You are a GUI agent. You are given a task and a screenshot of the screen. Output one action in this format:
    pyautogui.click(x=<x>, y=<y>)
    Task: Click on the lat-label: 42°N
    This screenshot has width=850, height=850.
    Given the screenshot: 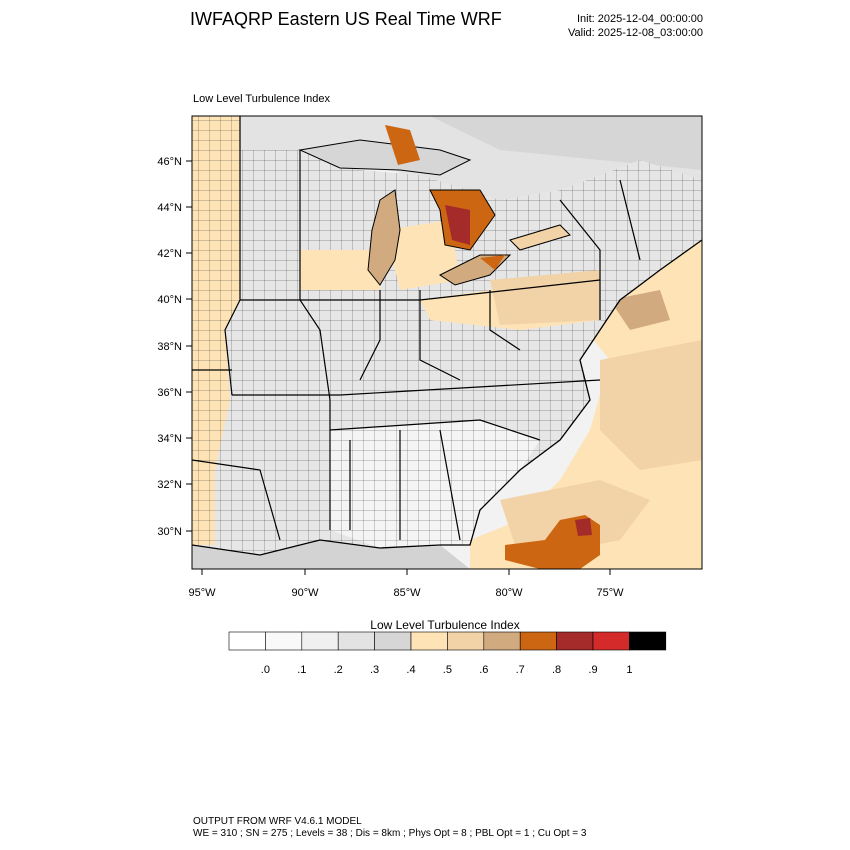 What is the action you would take?
    pyautogui.click(x=169, y=254)
    